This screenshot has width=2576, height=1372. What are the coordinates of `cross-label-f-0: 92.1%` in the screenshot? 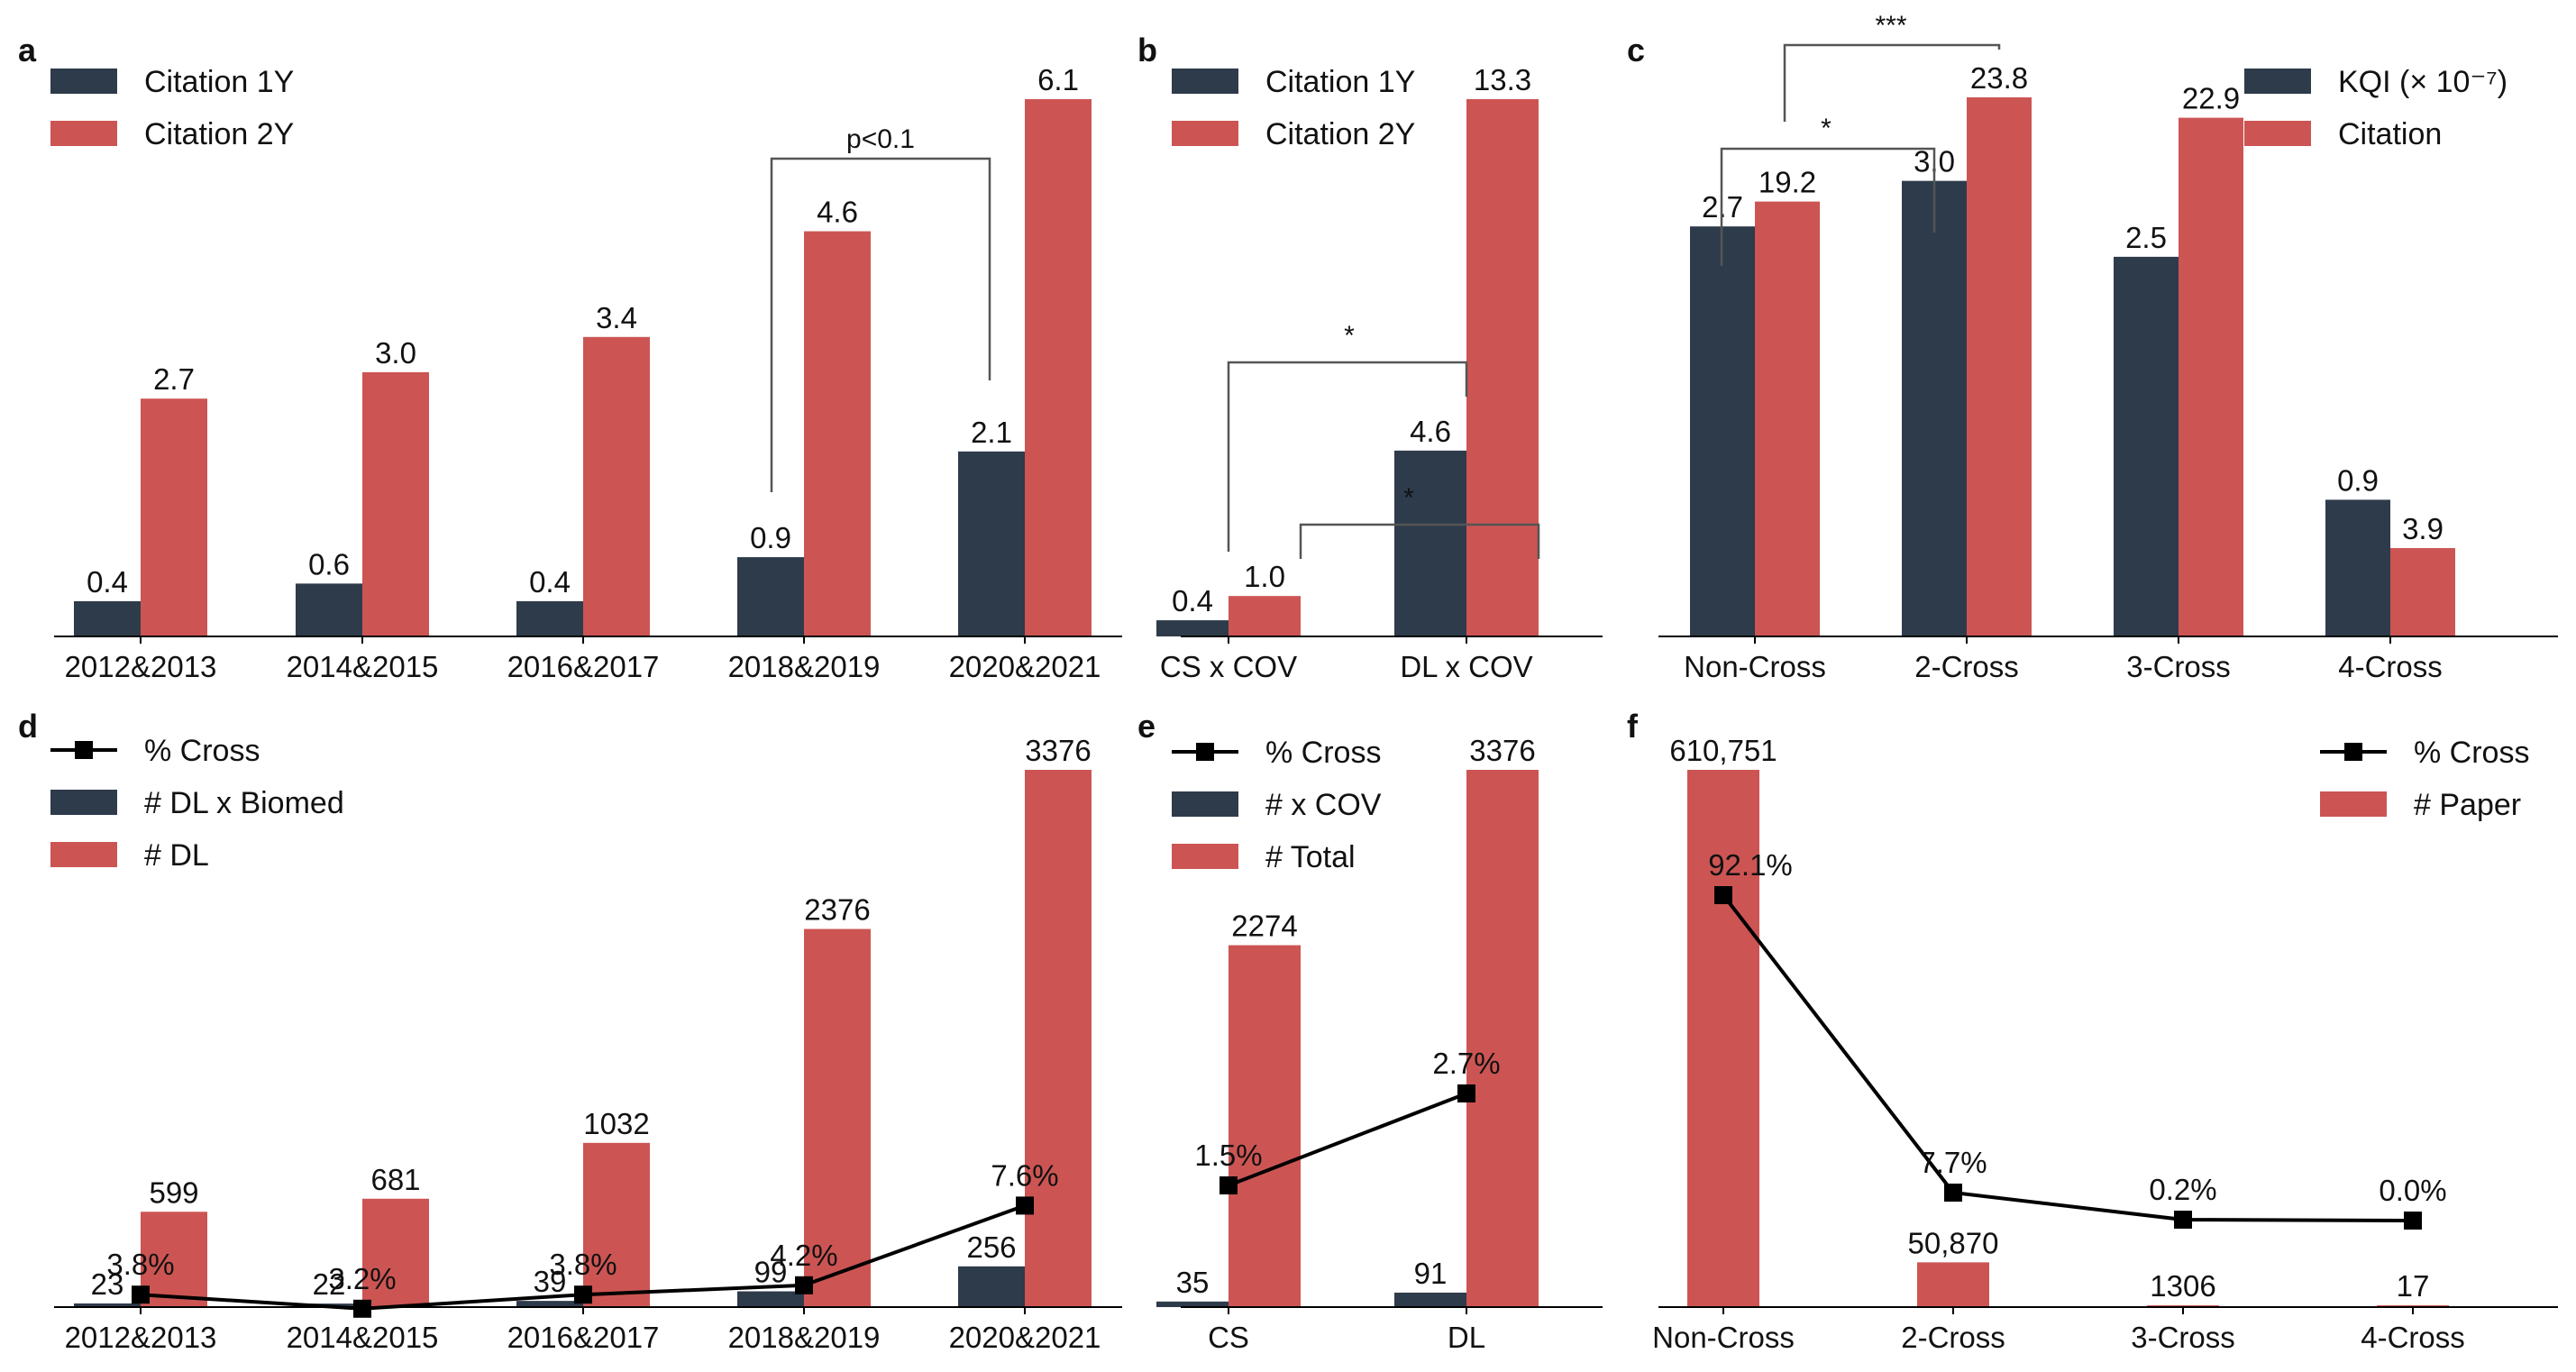 It's located at (1750, 865).